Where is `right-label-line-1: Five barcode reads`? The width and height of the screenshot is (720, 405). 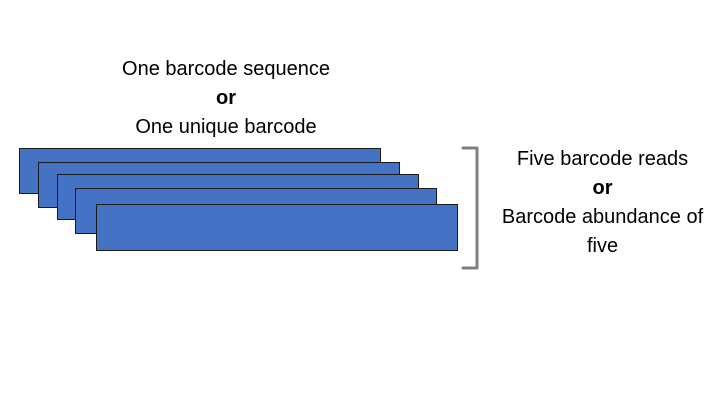
right-label-line-1: Five barcode reads is located at coordinates (602, 159).